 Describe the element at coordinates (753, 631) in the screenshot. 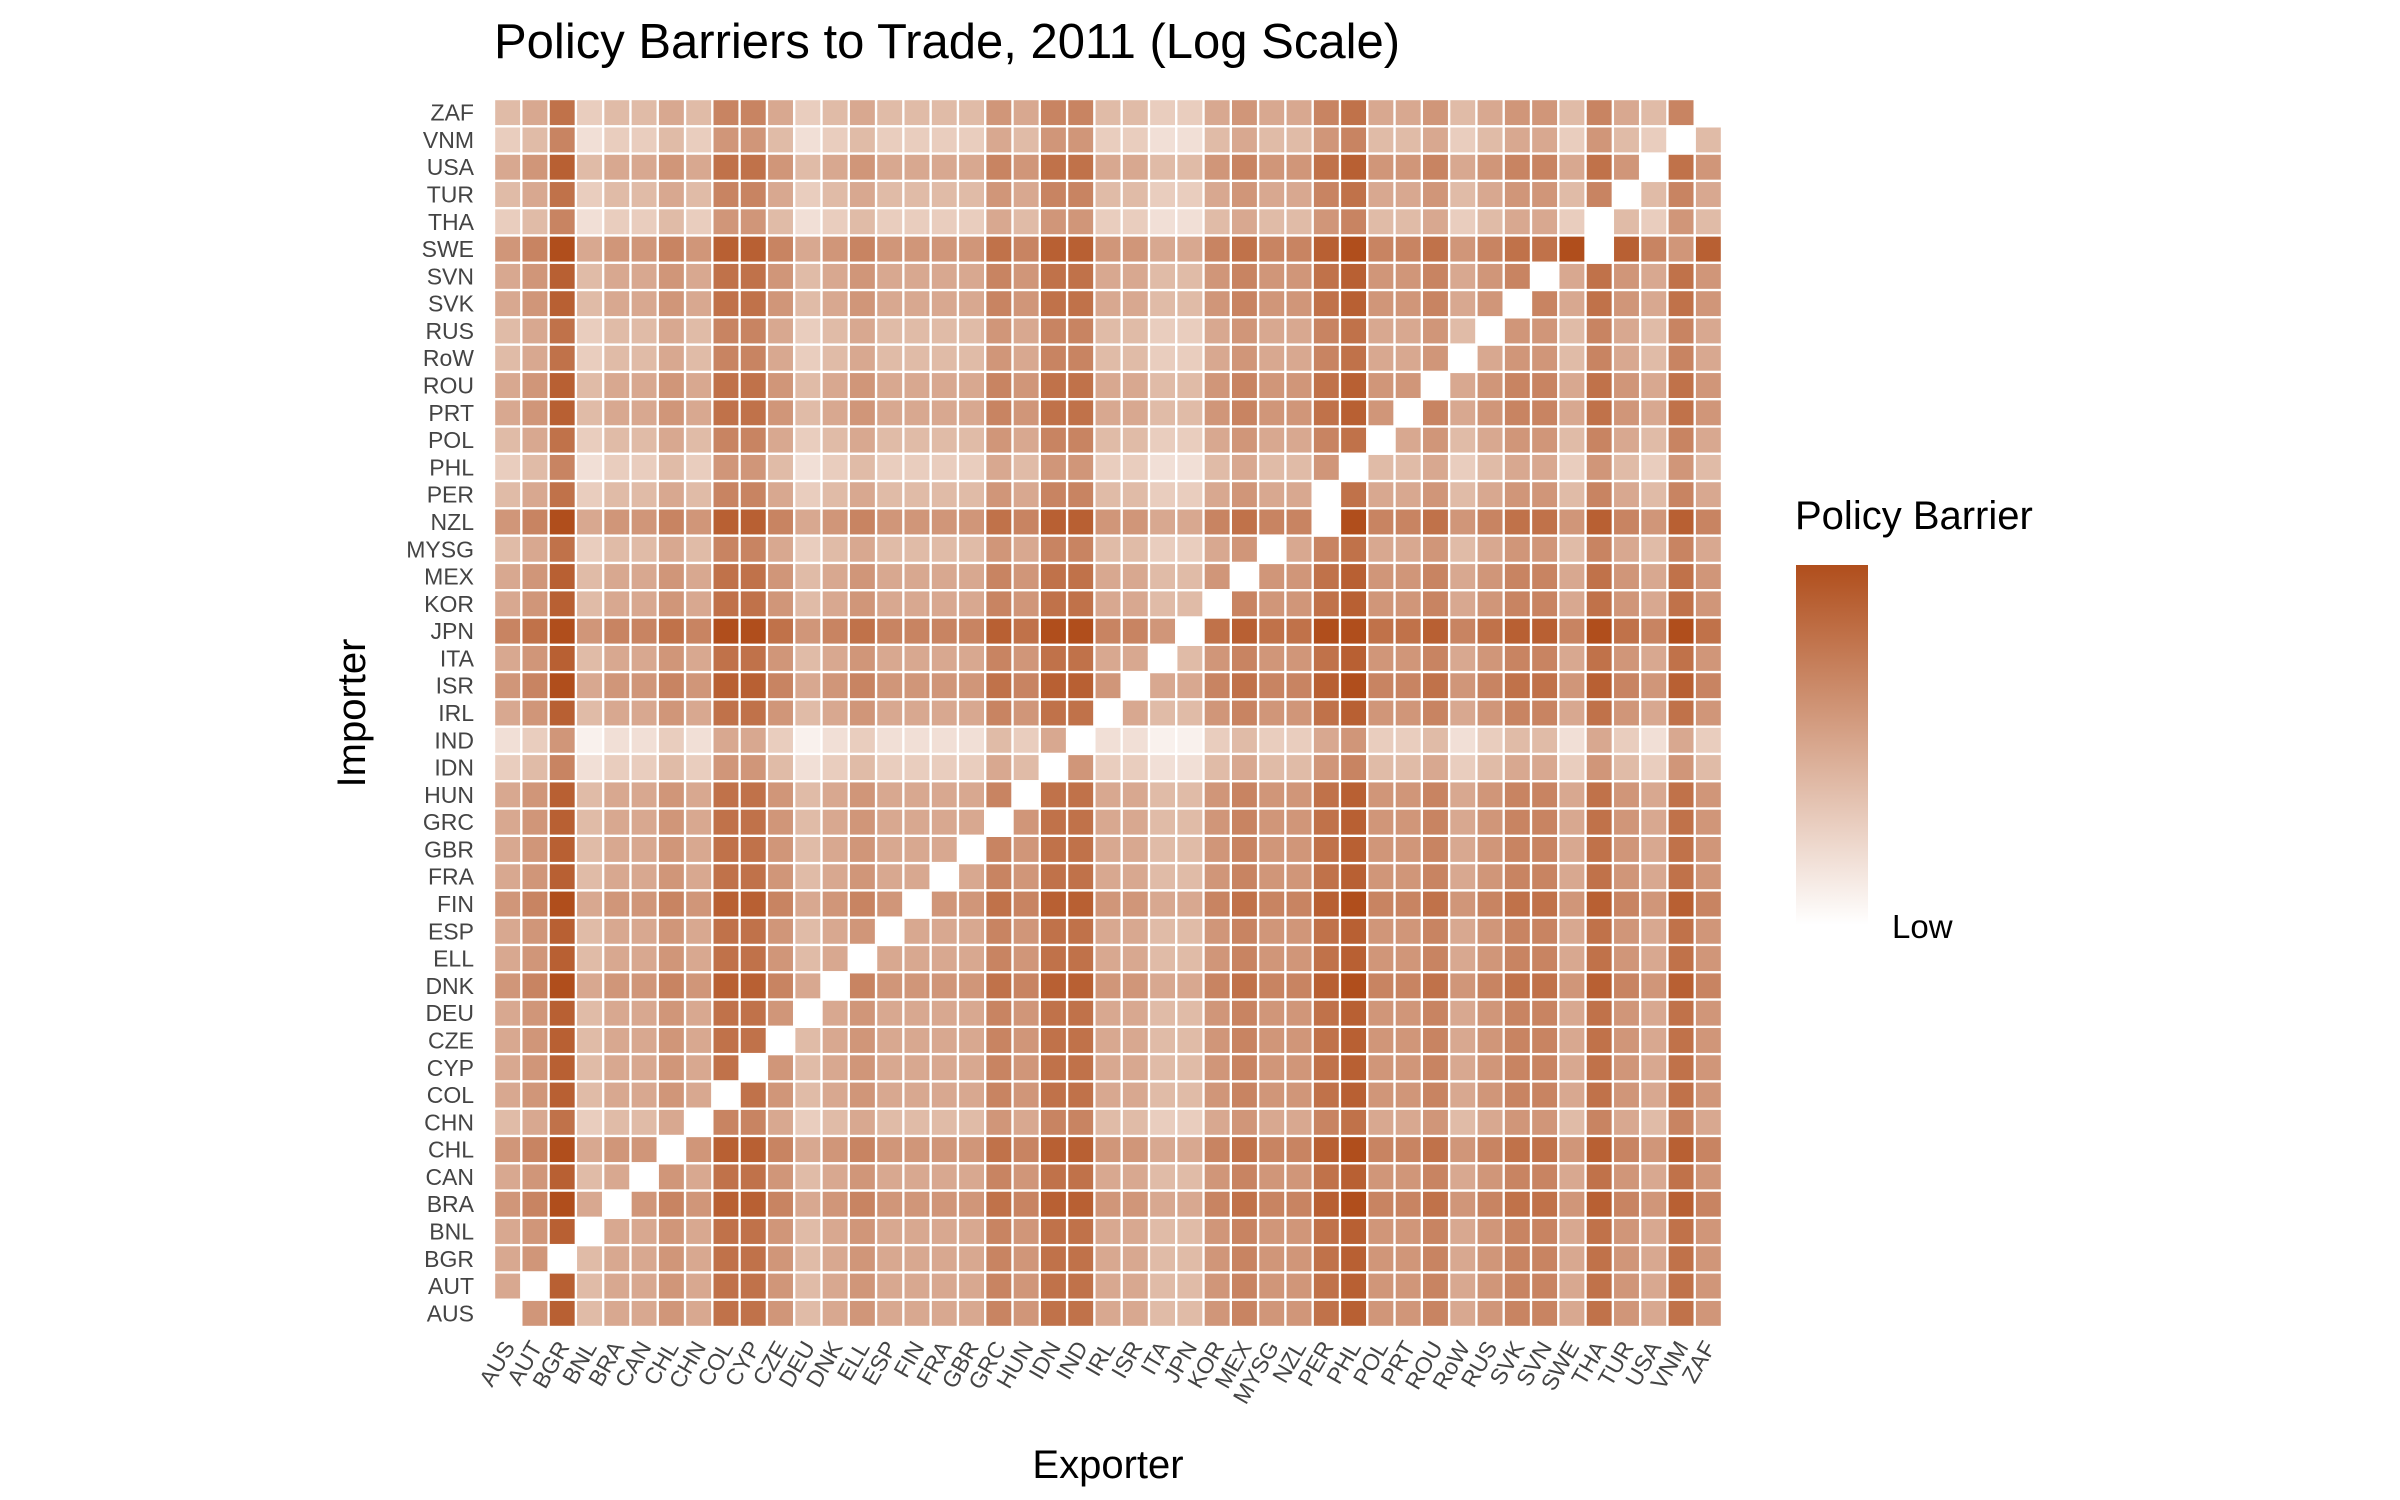

I see `heatmap-cell-JPN-CYP` at that location.